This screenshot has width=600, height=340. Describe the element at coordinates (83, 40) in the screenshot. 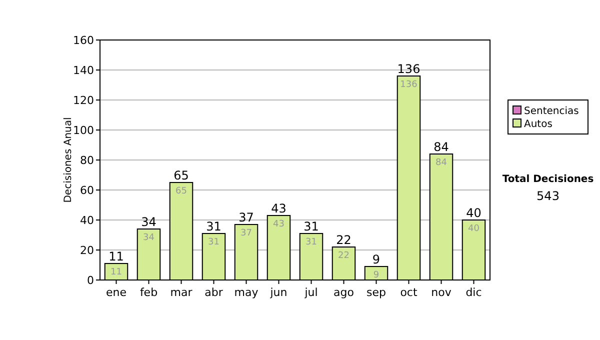

I see `y-tick-label: 160` at that location.